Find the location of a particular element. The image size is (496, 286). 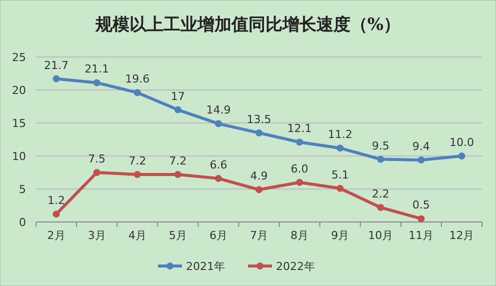

x-tick-label: 11月 is located at coordinates (421, 235).